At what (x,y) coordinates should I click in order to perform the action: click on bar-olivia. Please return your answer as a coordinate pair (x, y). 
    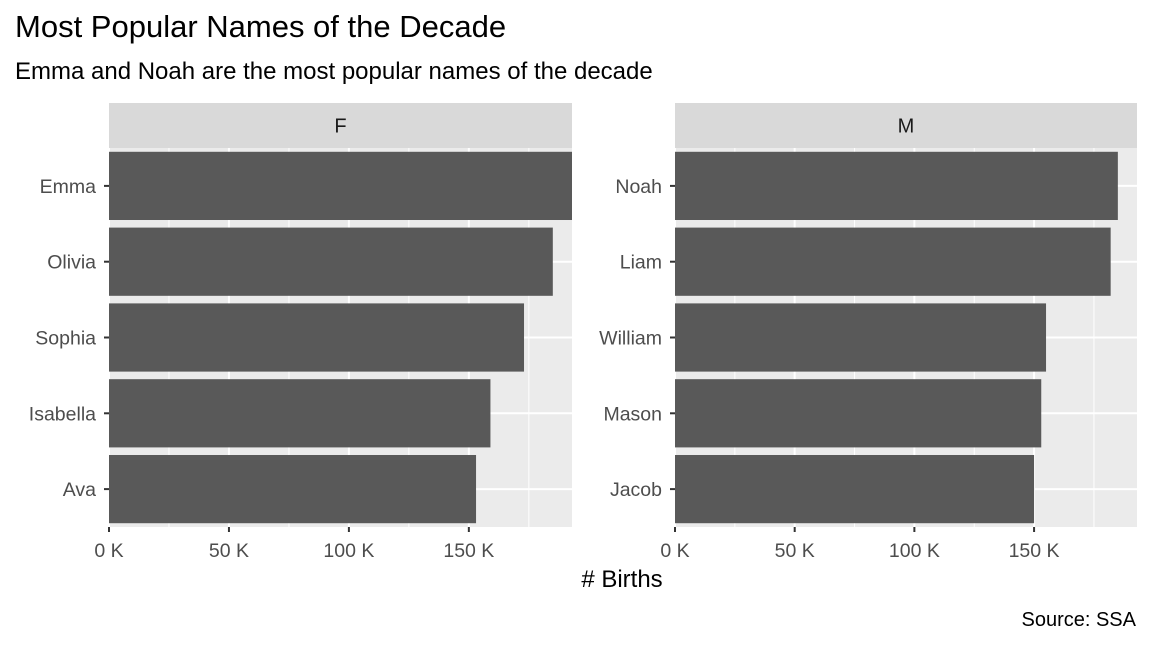
    Looking at the image, I should click on (331, 261).